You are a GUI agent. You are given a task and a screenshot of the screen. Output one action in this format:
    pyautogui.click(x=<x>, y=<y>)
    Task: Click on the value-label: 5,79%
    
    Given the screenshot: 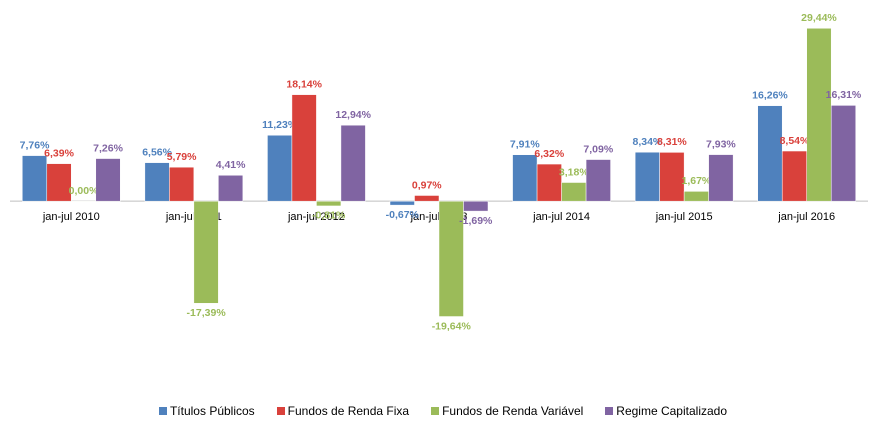 What is the action you would take?
    pyautogui.click(x=182, y=157)
    